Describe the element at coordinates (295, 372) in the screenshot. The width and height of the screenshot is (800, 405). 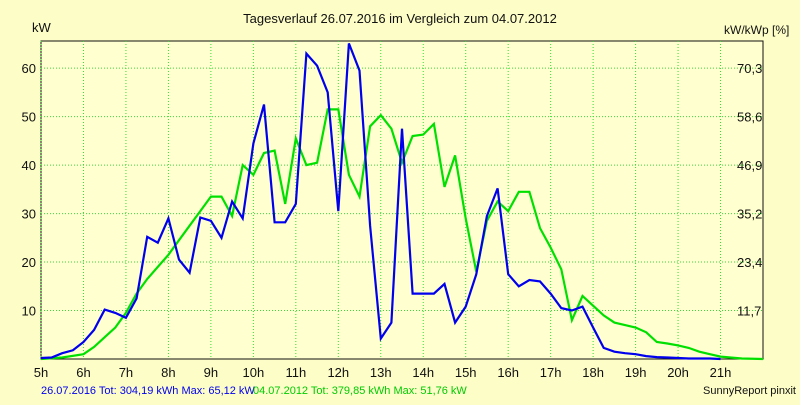
I see `x-tick-label: 11h` at that location.